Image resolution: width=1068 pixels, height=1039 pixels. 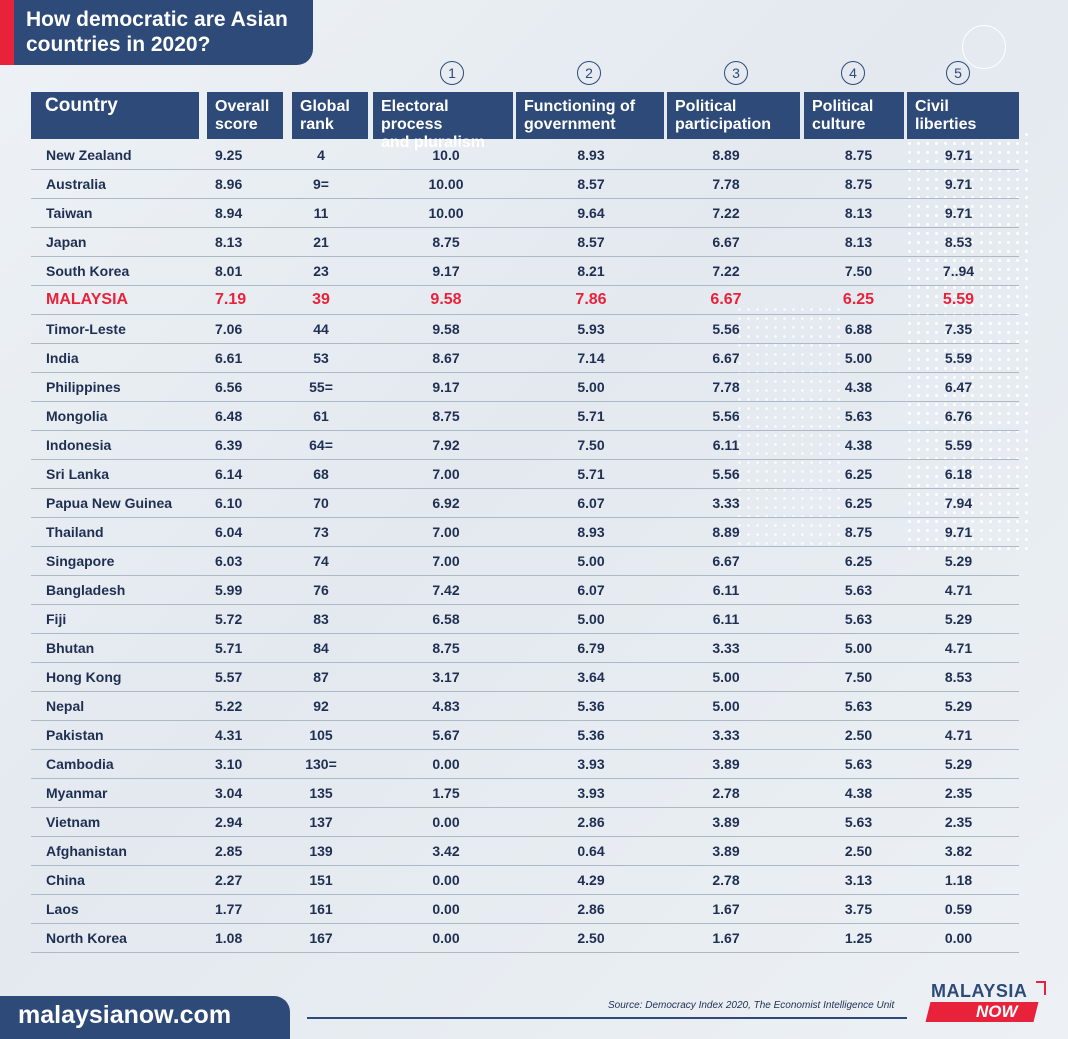 I want to click on cell-functioning-government: 5.93, so click(x=591, y=329).